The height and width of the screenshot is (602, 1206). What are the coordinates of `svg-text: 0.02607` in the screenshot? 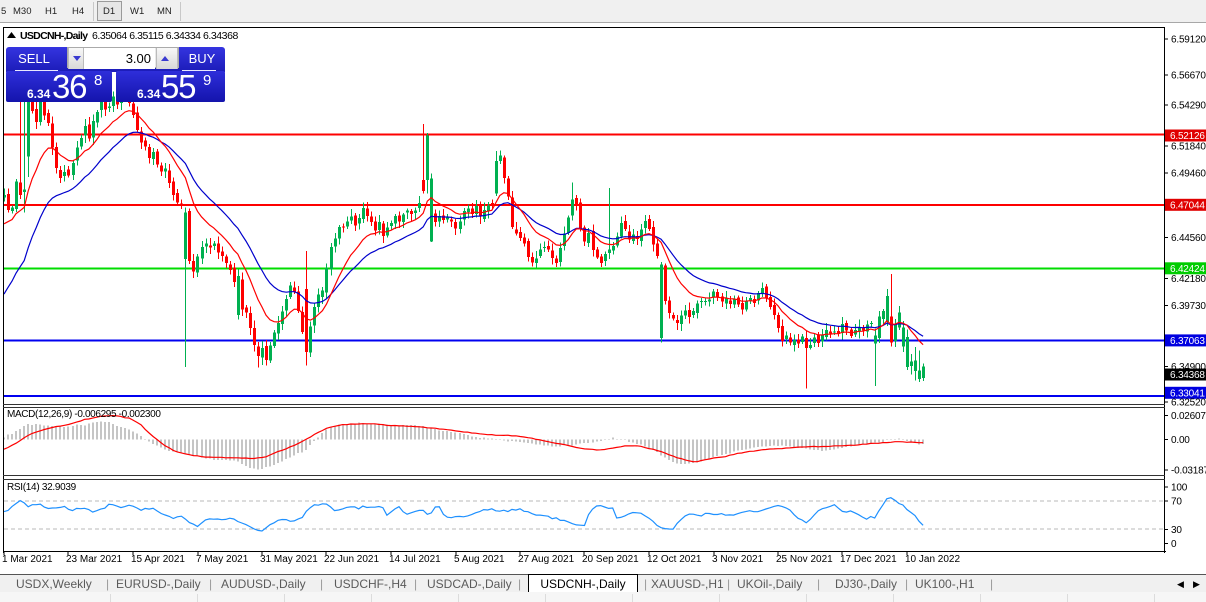 It's located at (1188, 416).